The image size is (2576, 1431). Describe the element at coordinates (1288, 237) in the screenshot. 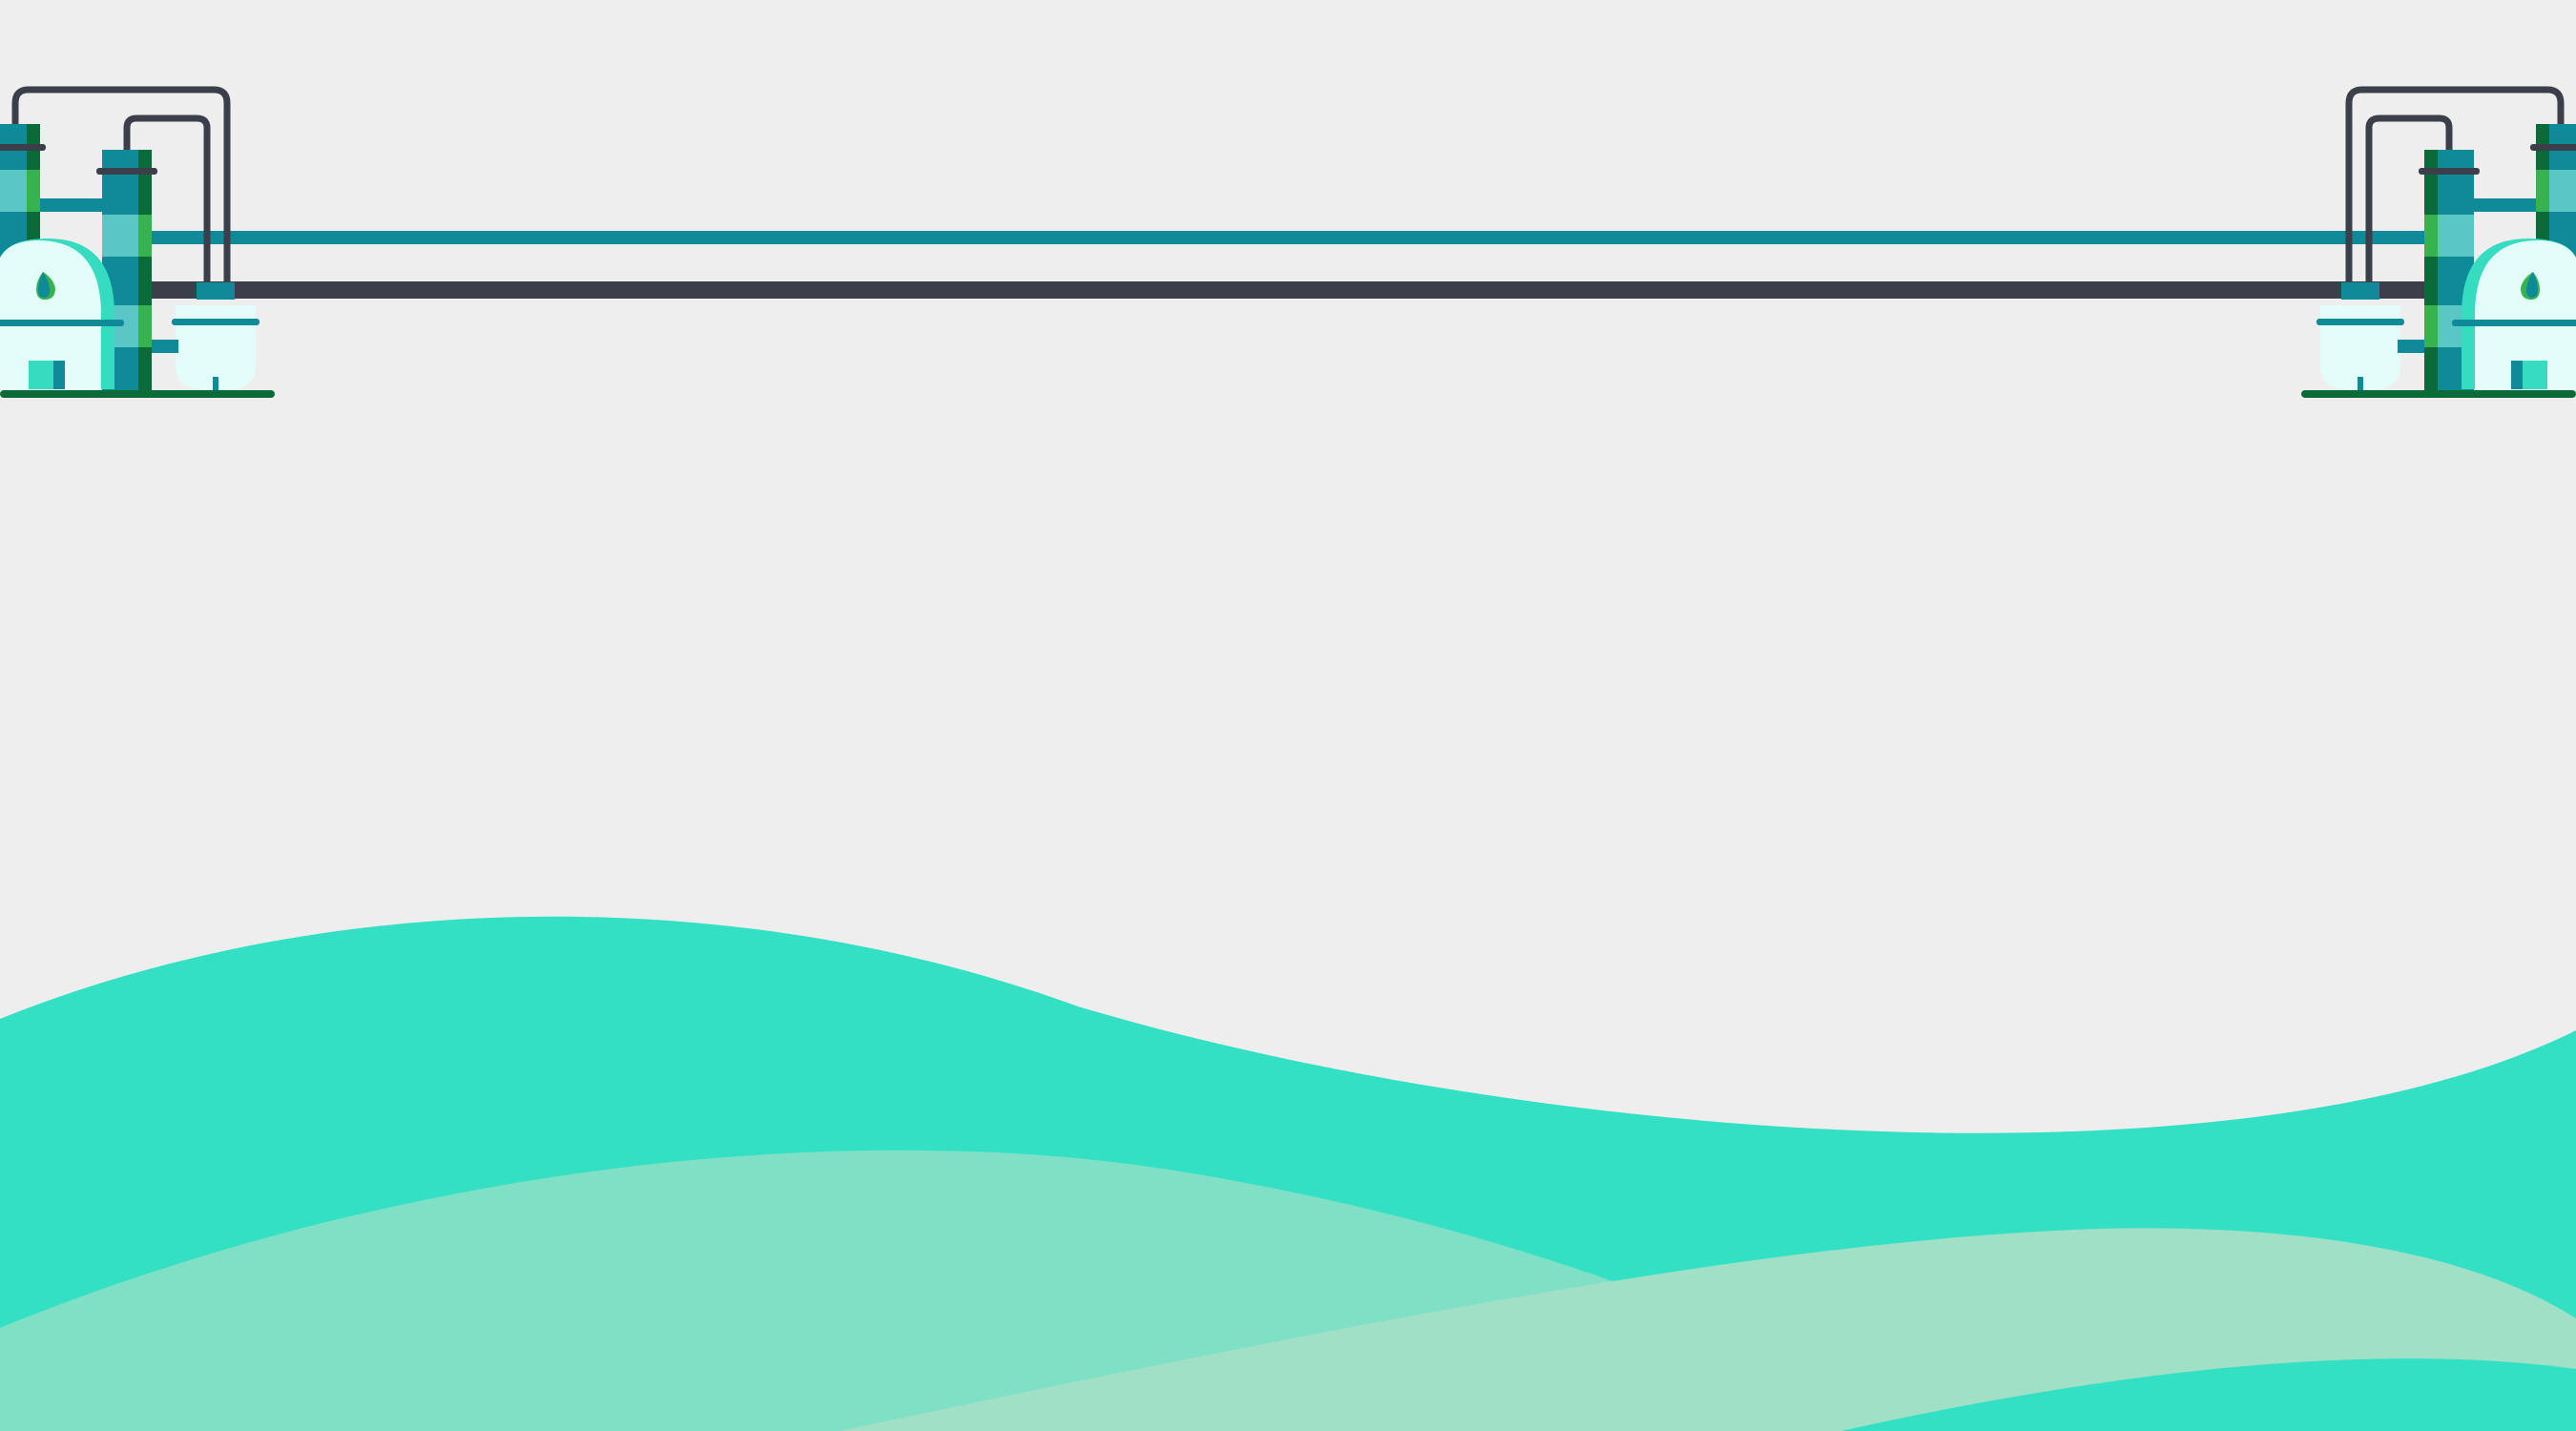

I see `teal-pipe` at that location.